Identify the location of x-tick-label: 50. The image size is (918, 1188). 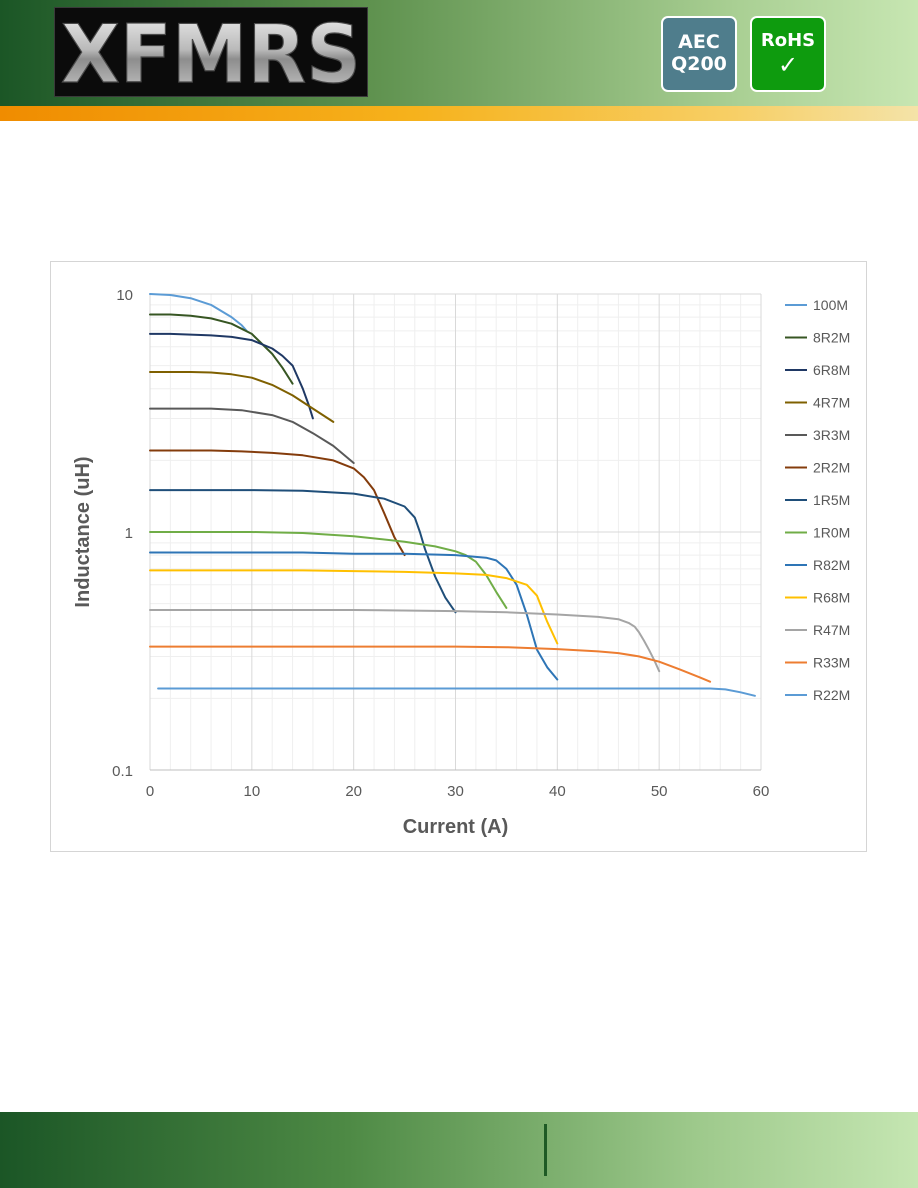
(659, 791).